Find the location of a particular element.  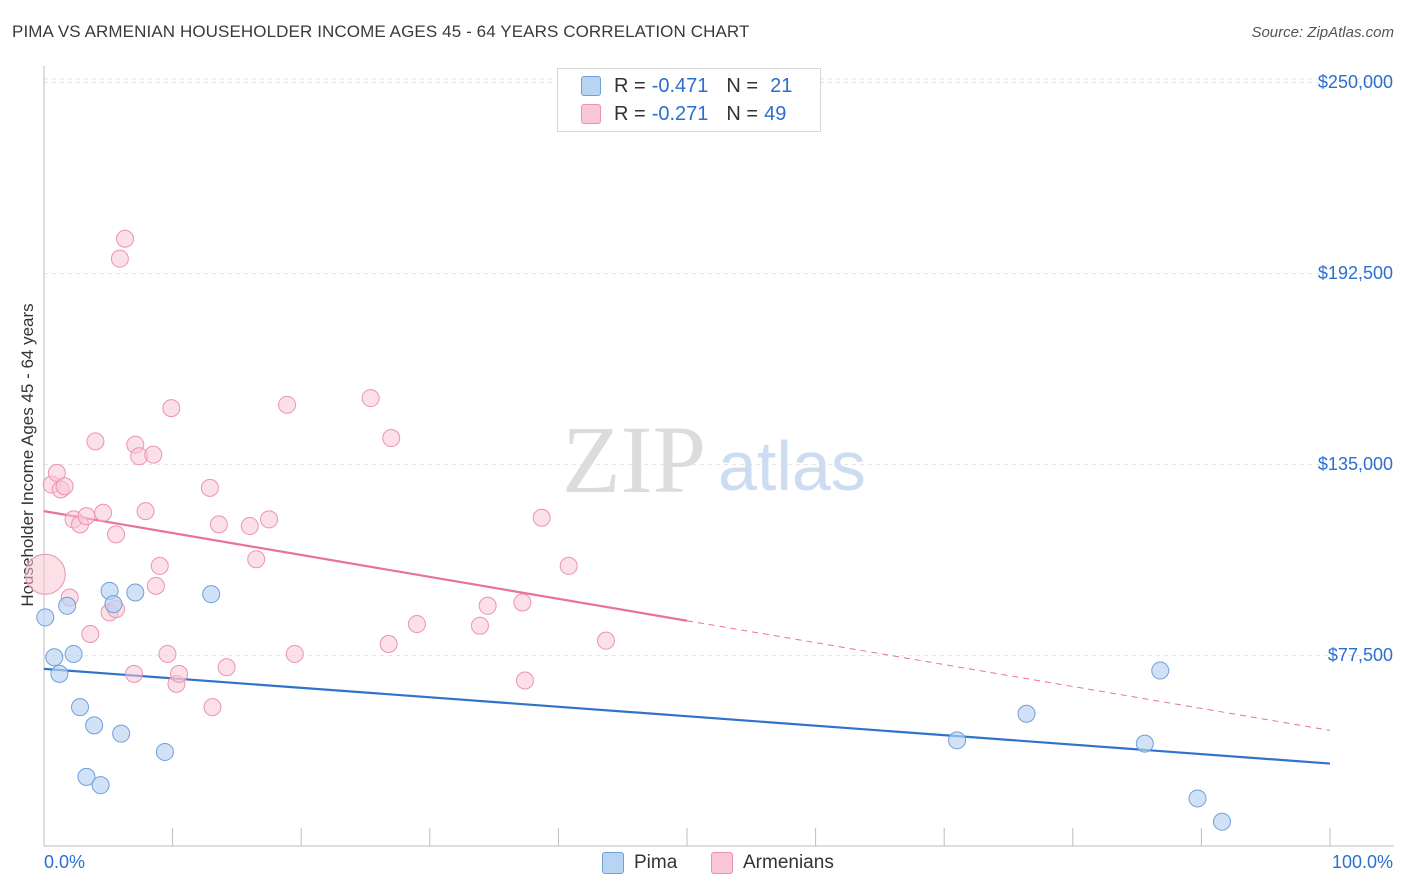

legend-n-label-pima: N = is located at coordinates (742, 85).